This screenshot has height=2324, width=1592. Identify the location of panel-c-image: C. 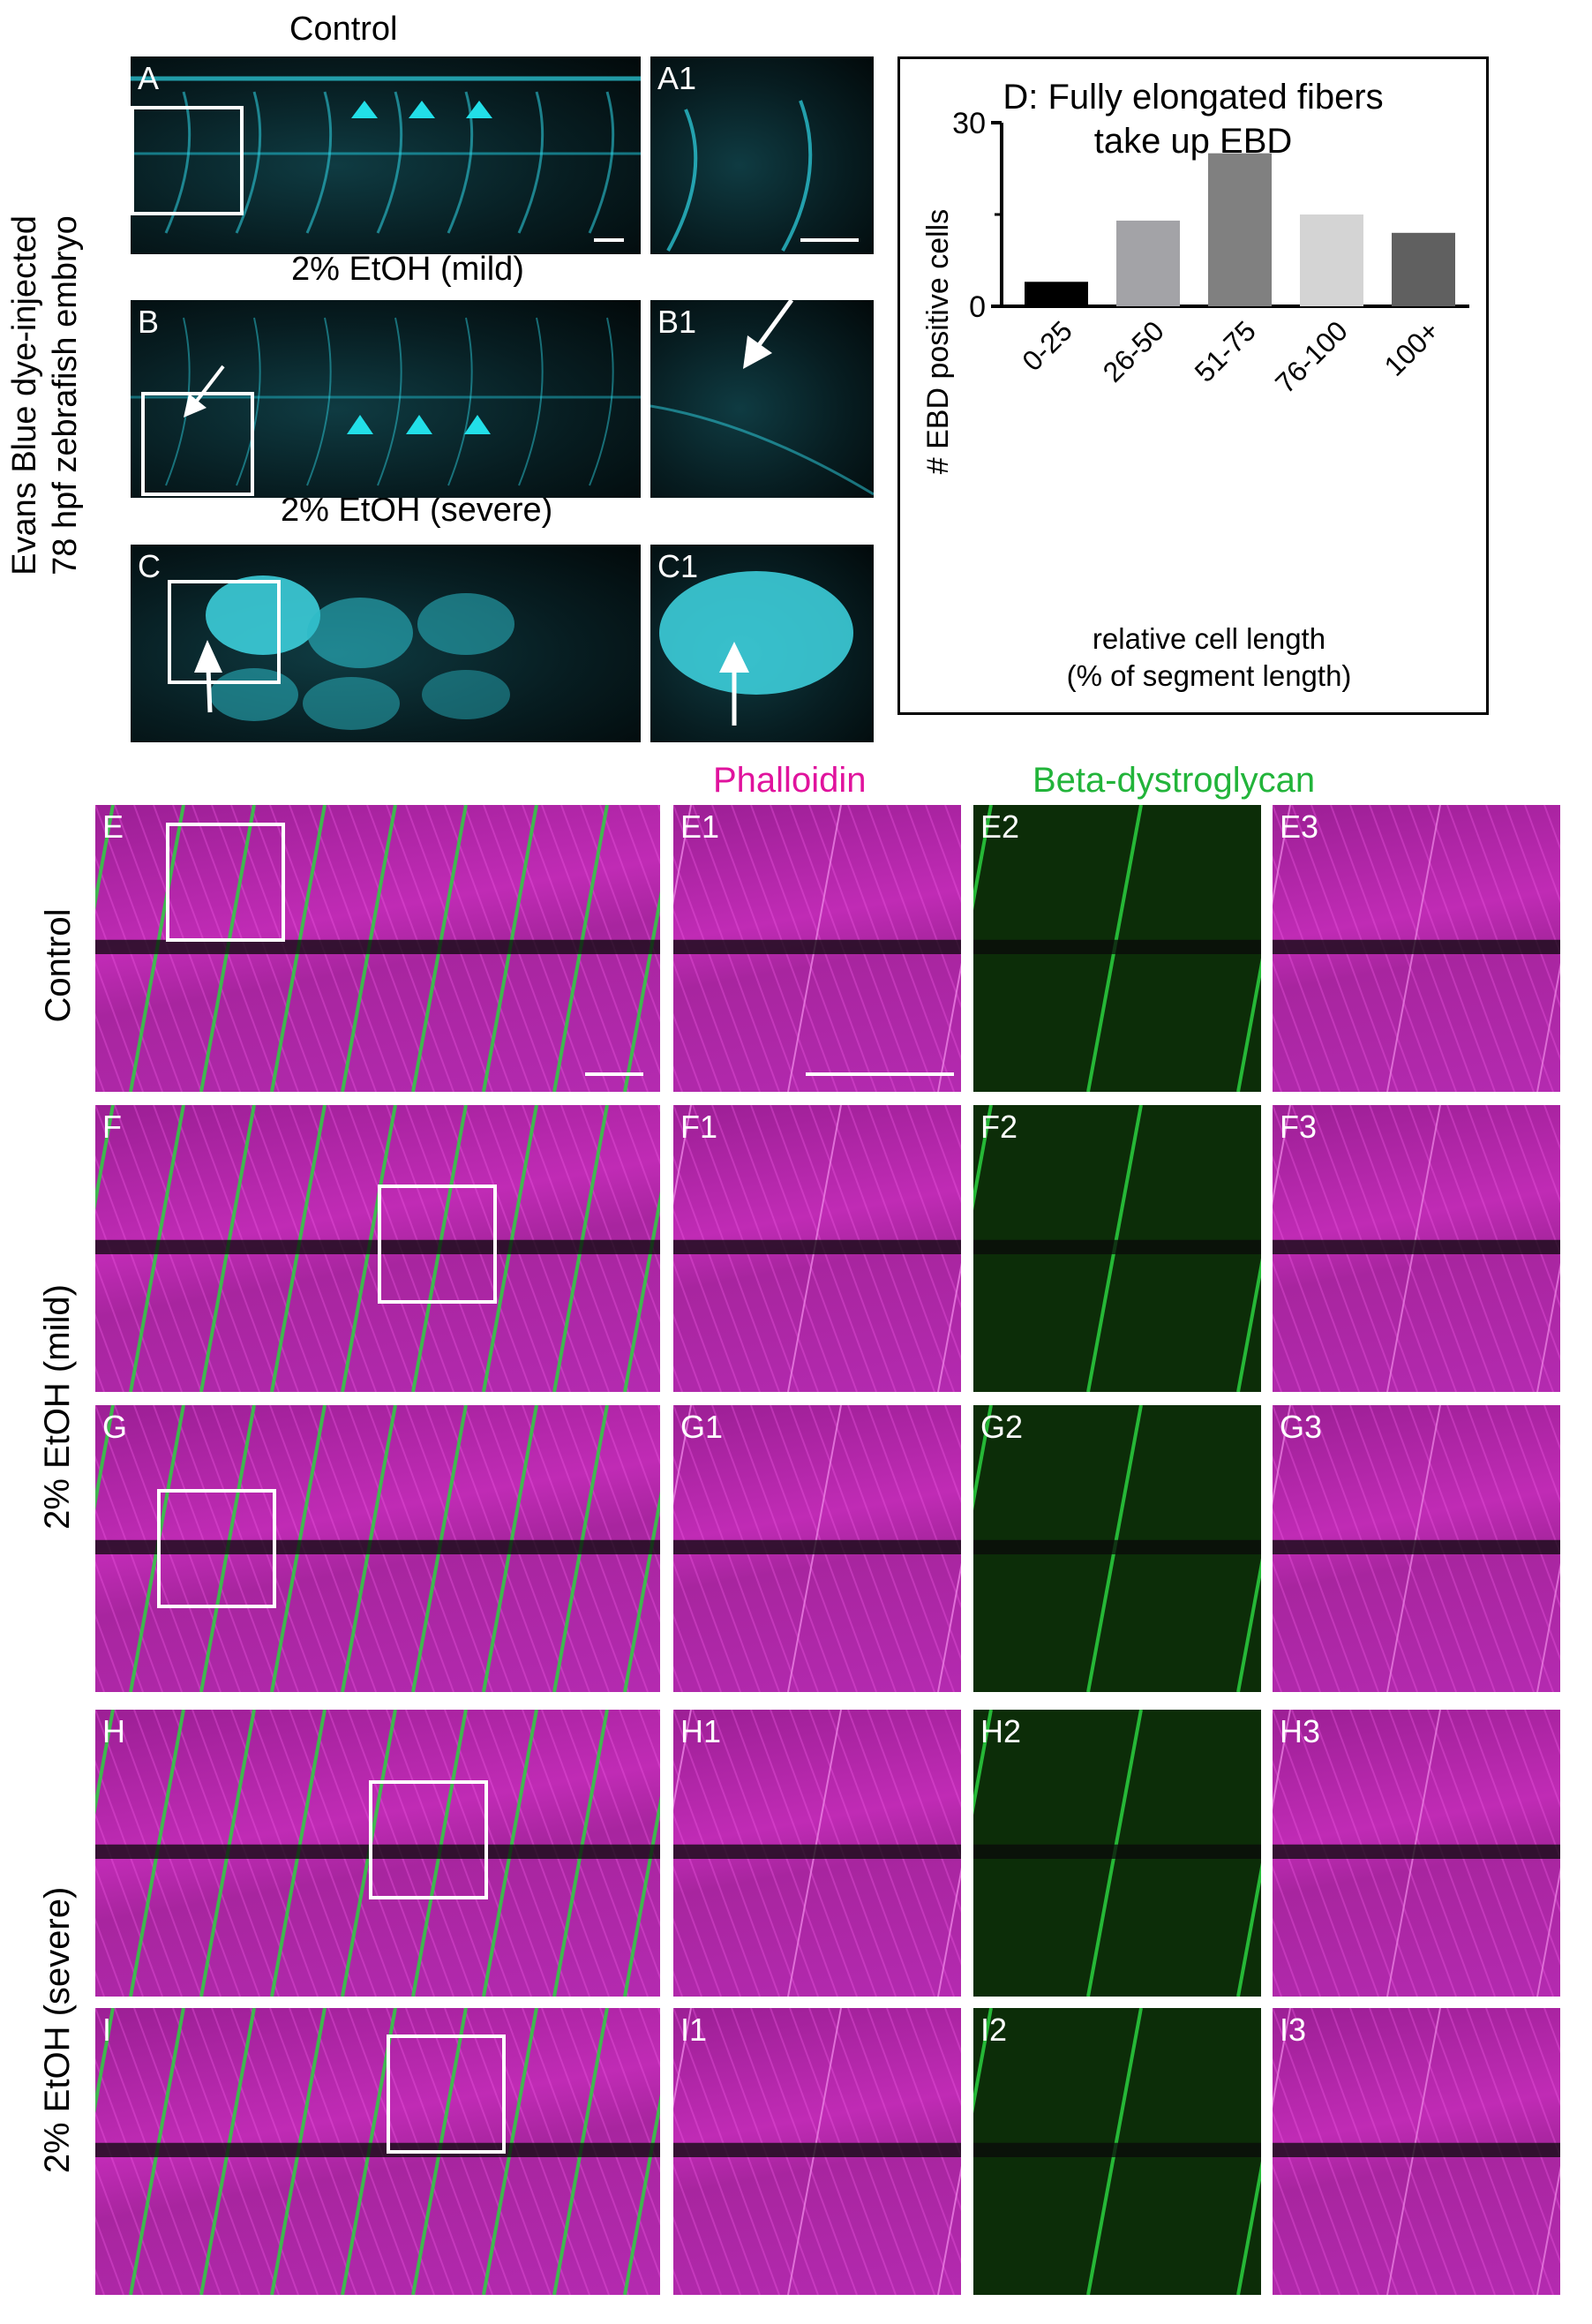
(386, 643).